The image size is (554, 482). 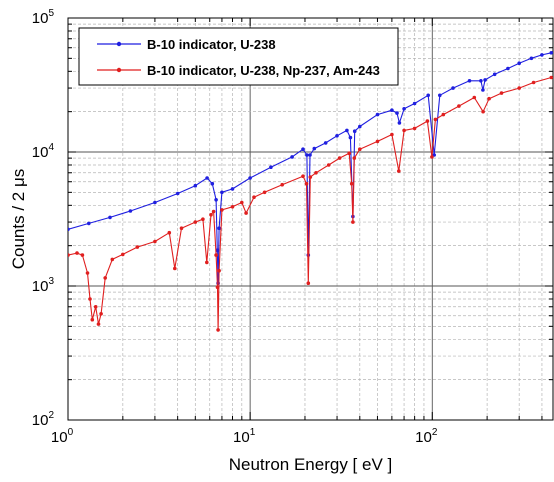 I want to click on y-tick-label: 10², so click(x=43, y=419).